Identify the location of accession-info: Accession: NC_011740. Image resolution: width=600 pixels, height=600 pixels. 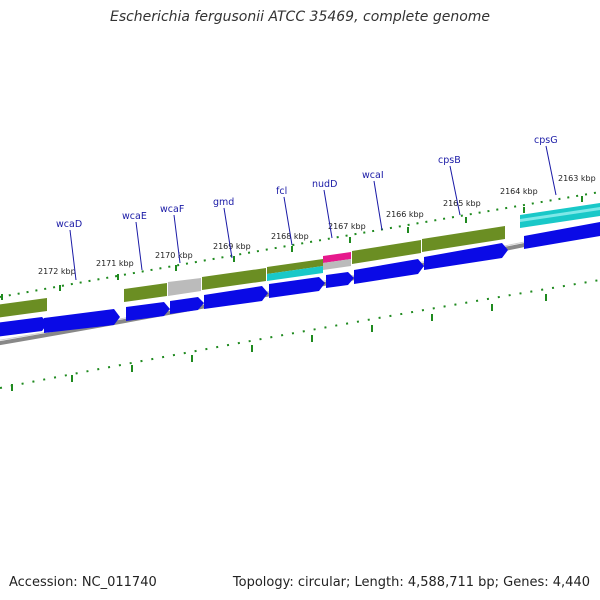
(83, 582).